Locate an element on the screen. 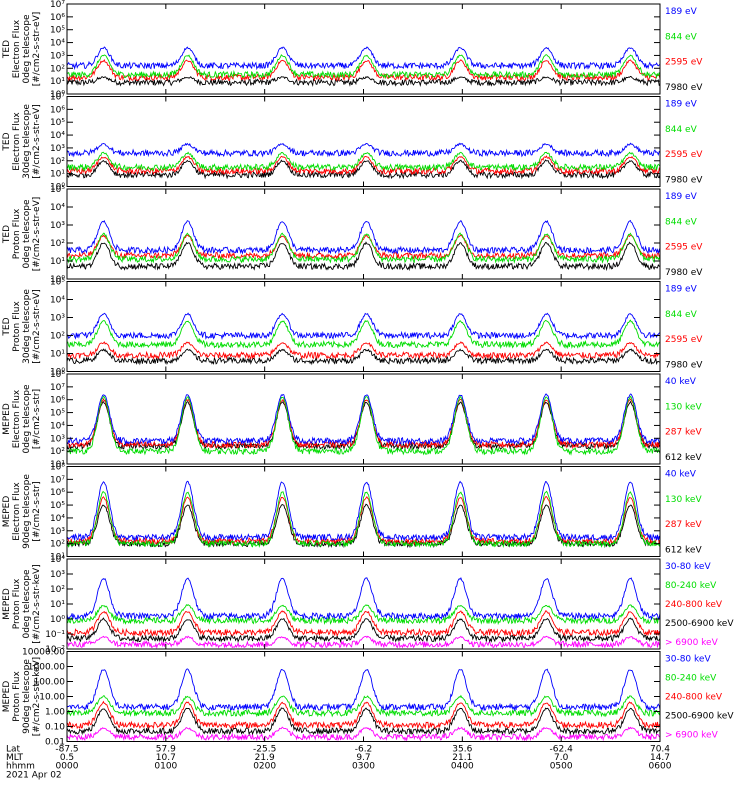 The width and height of the screenshot is (750, 800). panel-frame is located at coordinates (363, 419).